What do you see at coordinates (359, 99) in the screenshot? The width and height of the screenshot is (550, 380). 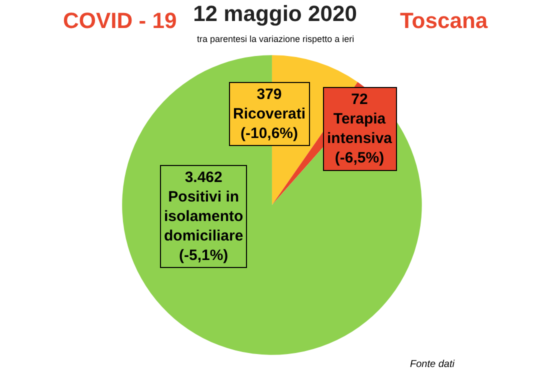 I see `data-label: 72` at bounding box center [359, 99].